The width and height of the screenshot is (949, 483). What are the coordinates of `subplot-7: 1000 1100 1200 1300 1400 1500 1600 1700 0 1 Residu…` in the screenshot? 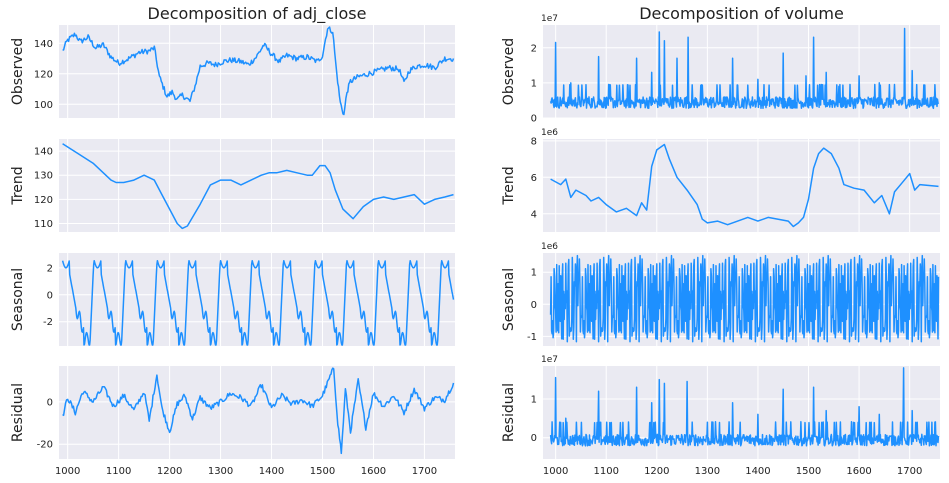 It's located at (720, 416).